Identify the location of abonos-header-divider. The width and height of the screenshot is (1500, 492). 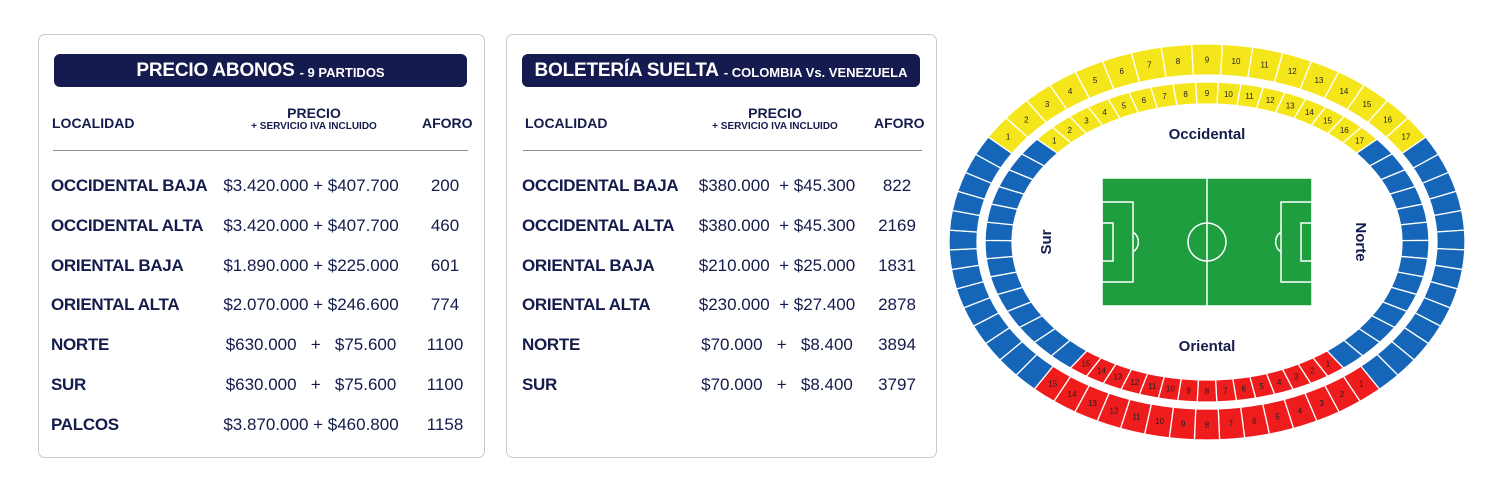
(260, 150).